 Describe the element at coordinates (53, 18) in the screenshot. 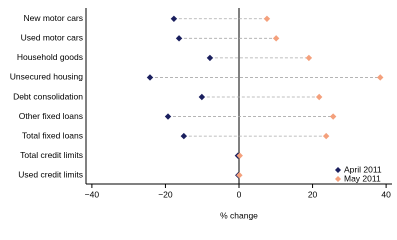

I see `y-tick-label: New motor cars` at that location.